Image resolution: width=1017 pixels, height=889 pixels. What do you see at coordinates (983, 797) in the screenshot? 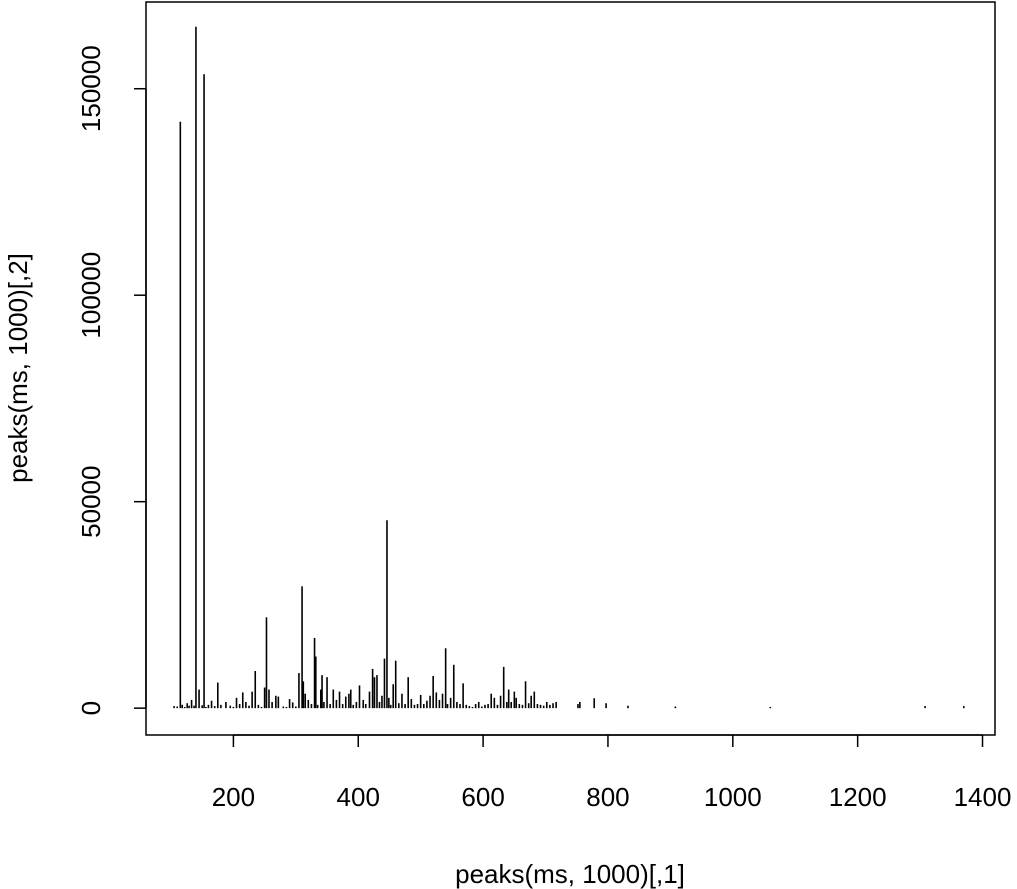
I see `x-tick-label: 1400` at bounding box center [983, 797].